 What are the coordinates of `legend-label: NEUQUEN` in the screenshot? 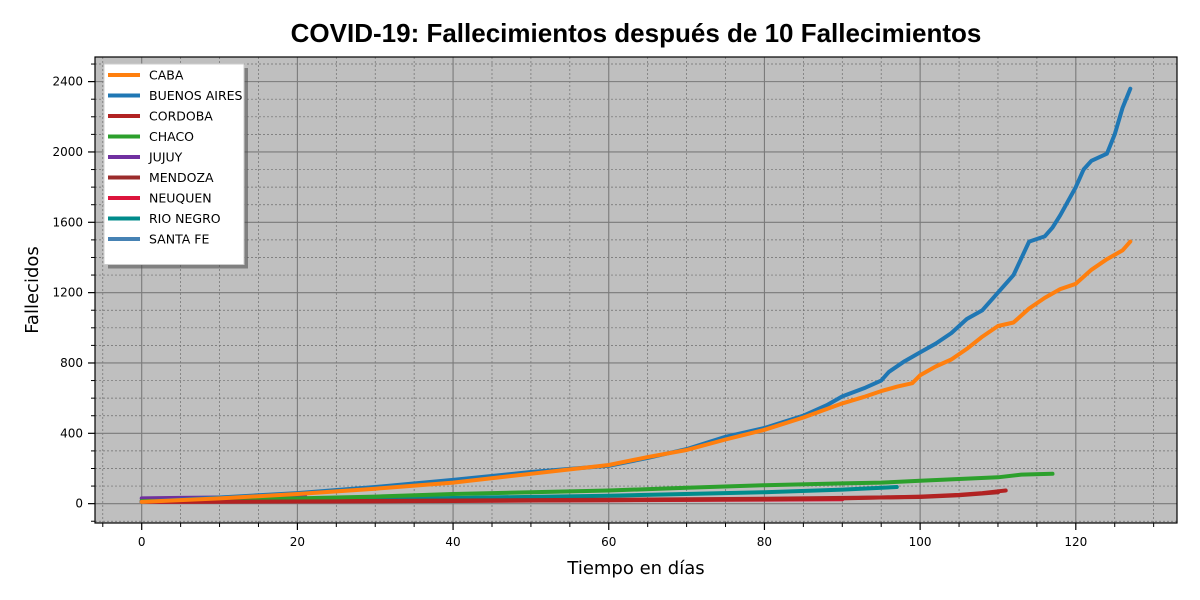 It's located at (180, 198).